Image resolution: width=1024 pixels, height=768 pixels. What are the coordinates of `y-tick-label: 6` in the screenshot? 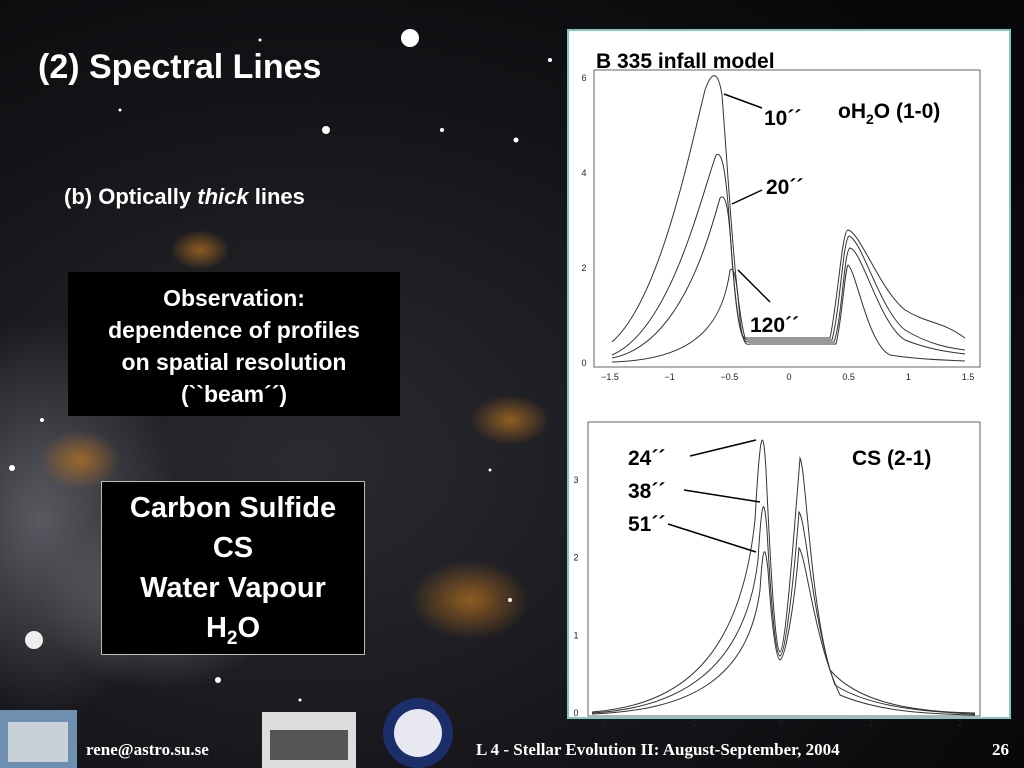 It's located at (583, 78).